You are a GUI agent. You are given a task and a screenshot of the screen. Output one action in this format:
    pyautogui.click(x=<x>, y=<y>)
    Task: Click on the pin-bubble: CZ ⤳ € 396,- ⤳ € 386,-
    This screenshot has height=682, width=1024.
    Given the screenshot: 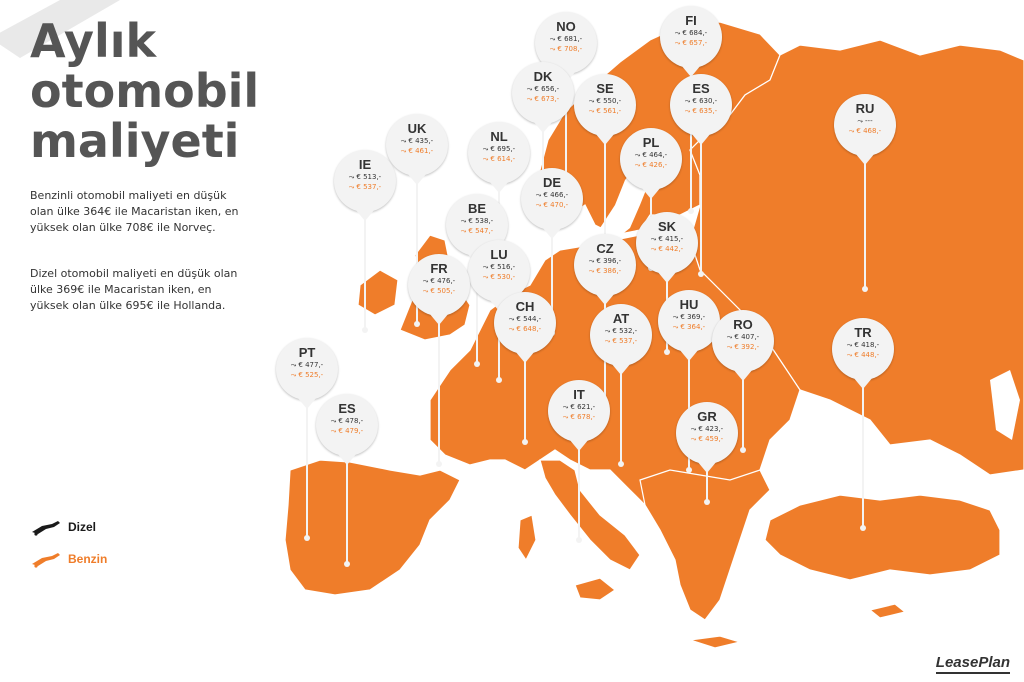 What is the action you would take?
    pyautogui.click(x=605, y=269)
    